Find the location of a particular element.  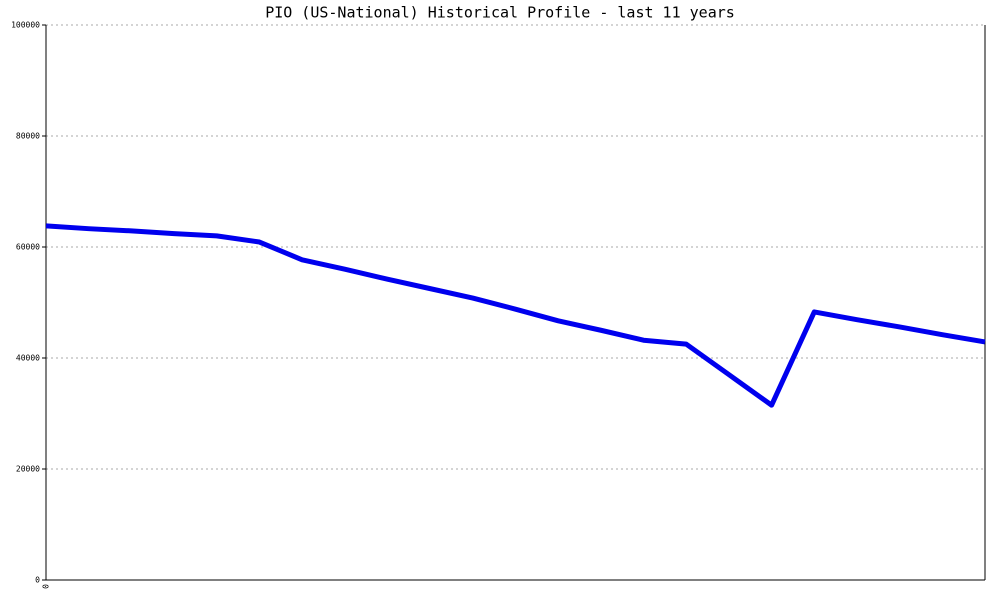

y-tick-label: 20000 is located at coordinates (28, 469).